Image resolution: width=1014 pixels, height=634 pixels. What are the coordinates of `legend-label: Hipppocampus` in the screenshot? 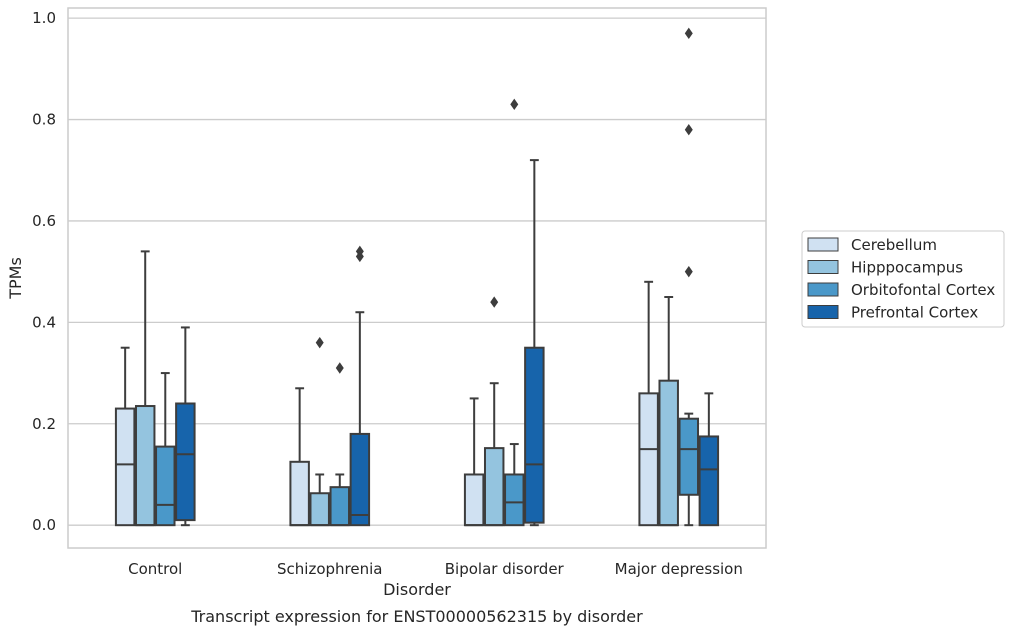 It's located at (907, 268).